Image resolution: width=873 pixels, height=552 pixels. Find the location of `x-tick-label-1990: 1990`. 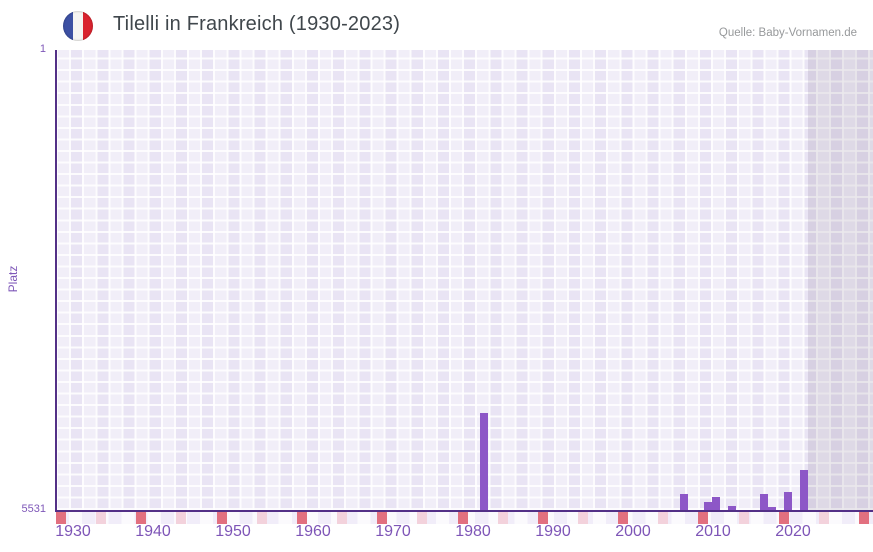

x-tick-label-1990: 1990 is located at coordinates (553, 531).